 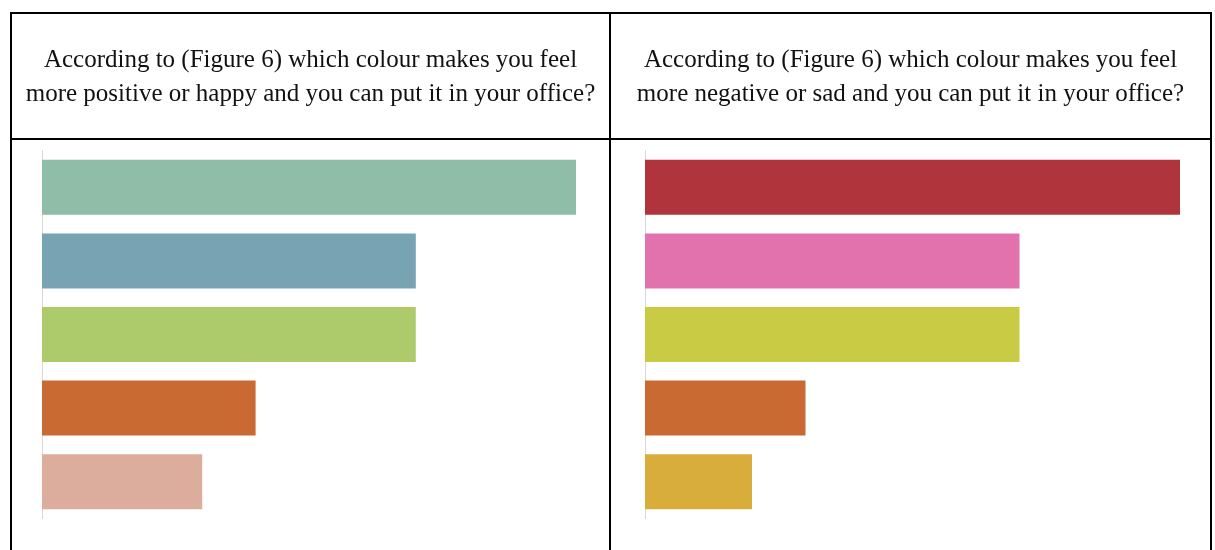 I want to click on chart-title: According to (Figure 6) which colour makes you feel more negative or sad and you can put it in your office?, so click(x=910, y=75).